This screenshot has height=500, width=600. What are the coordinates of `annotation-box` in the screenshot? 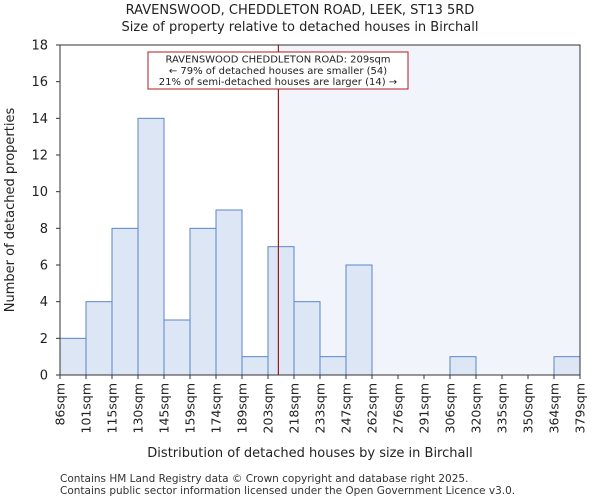 It's located at (278, 70).